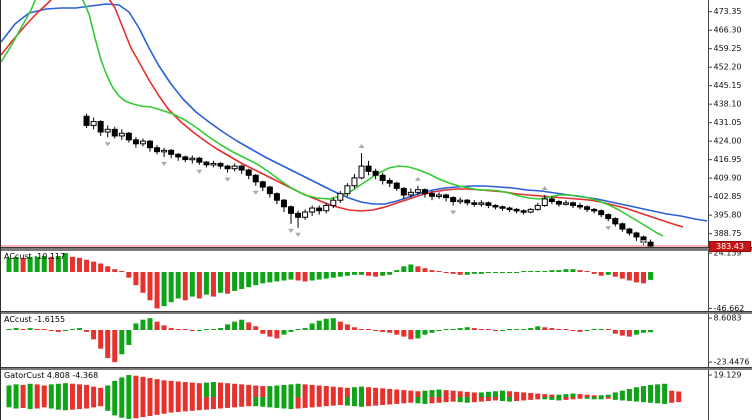  I want to click on svg-text: 459.25, so click(728, 48).